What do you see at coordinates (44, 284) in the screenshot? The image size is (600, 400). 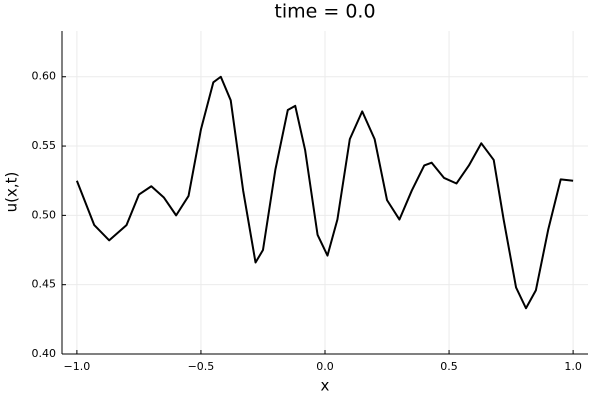 I see `y-tick-label: 0.45` at bounding box center [44, 284].